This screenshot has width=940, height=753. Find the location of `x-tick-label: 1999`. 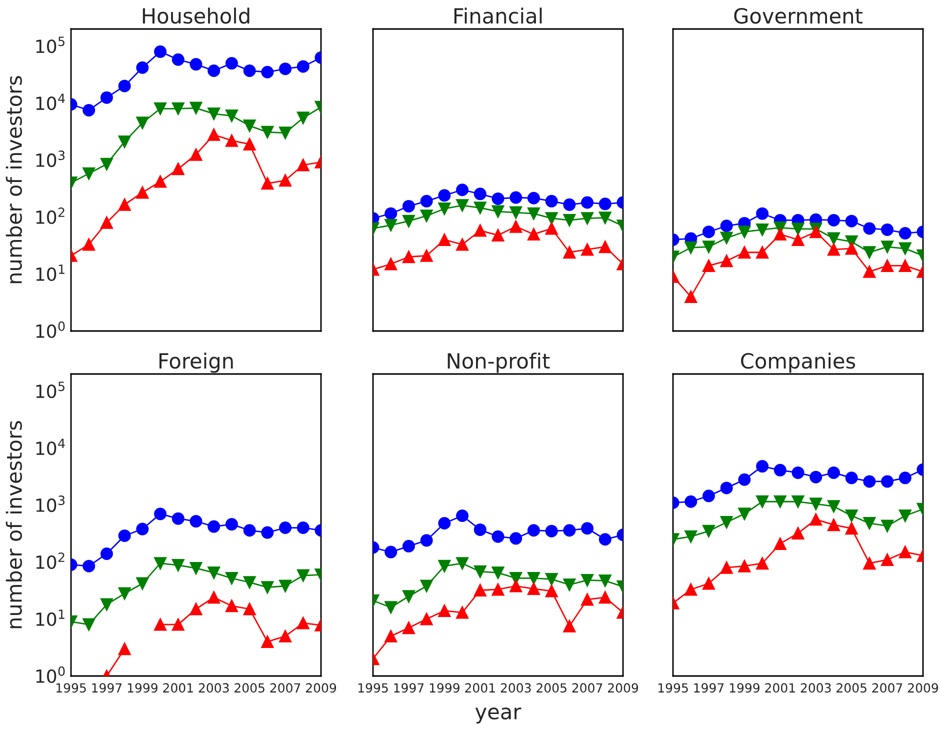

x-tick-label: 1999 is located at coordinates (445, 688).